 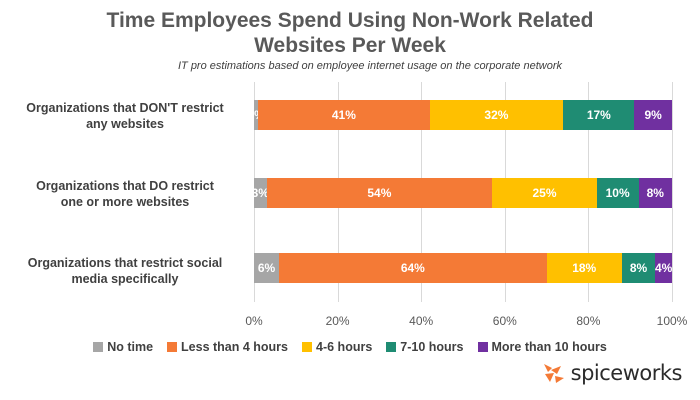 What do you see at coordinates (125, 124) in the screenshot?
I see `category-label-line: any websites` at bounding box center [125, 124].